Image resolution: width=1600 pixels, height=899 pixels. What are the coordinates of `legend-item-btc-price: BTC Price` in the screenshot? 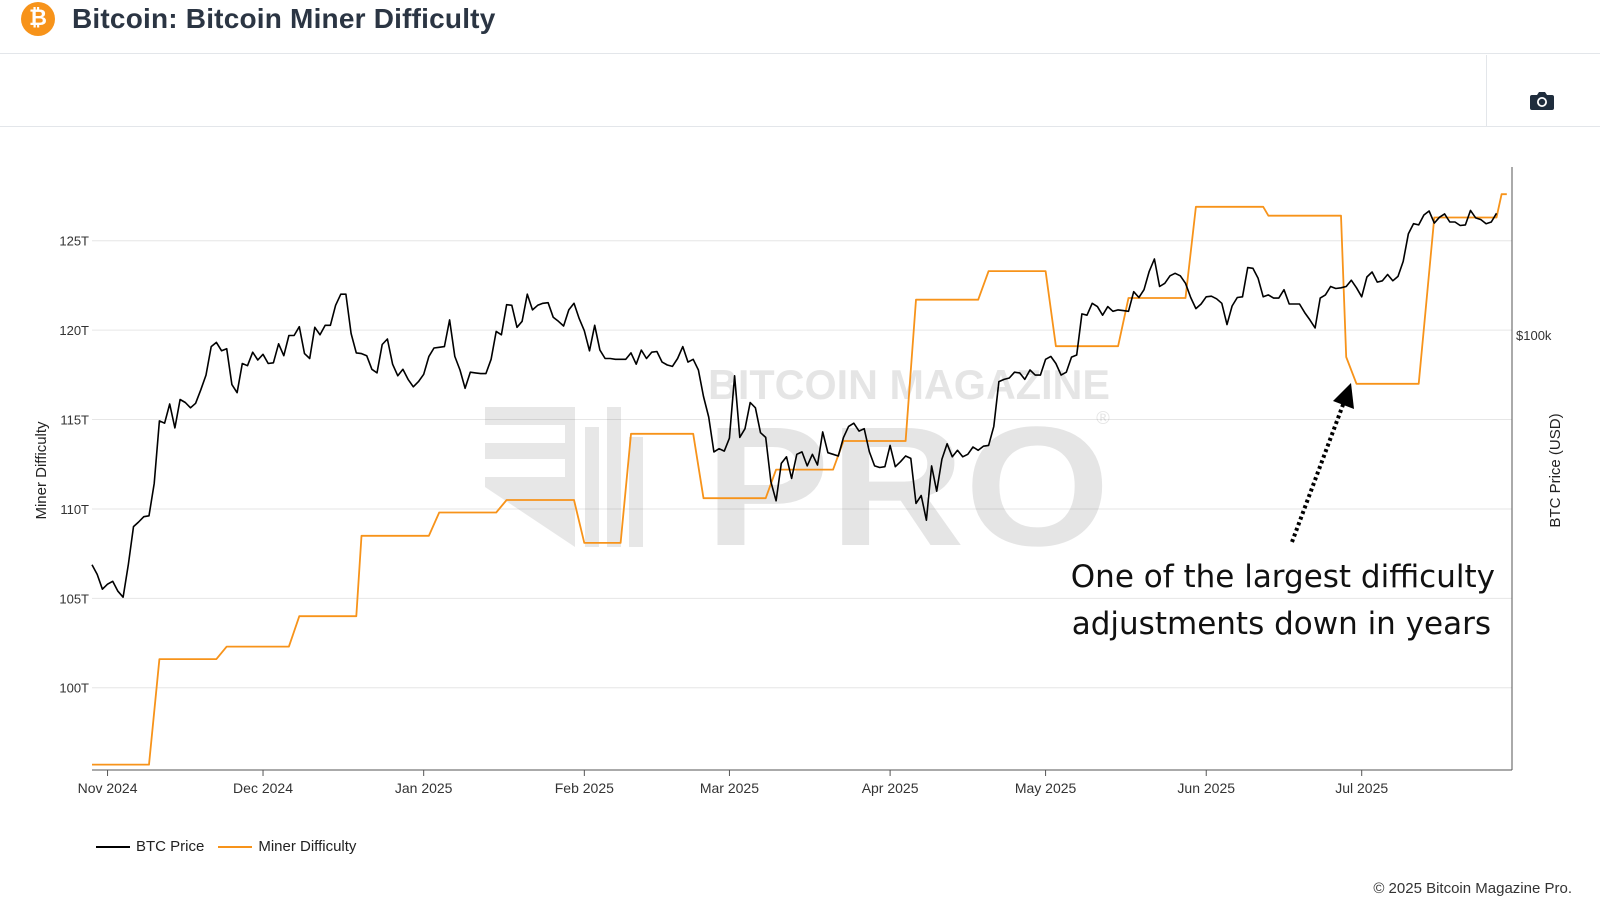 It's located at (150, 846).